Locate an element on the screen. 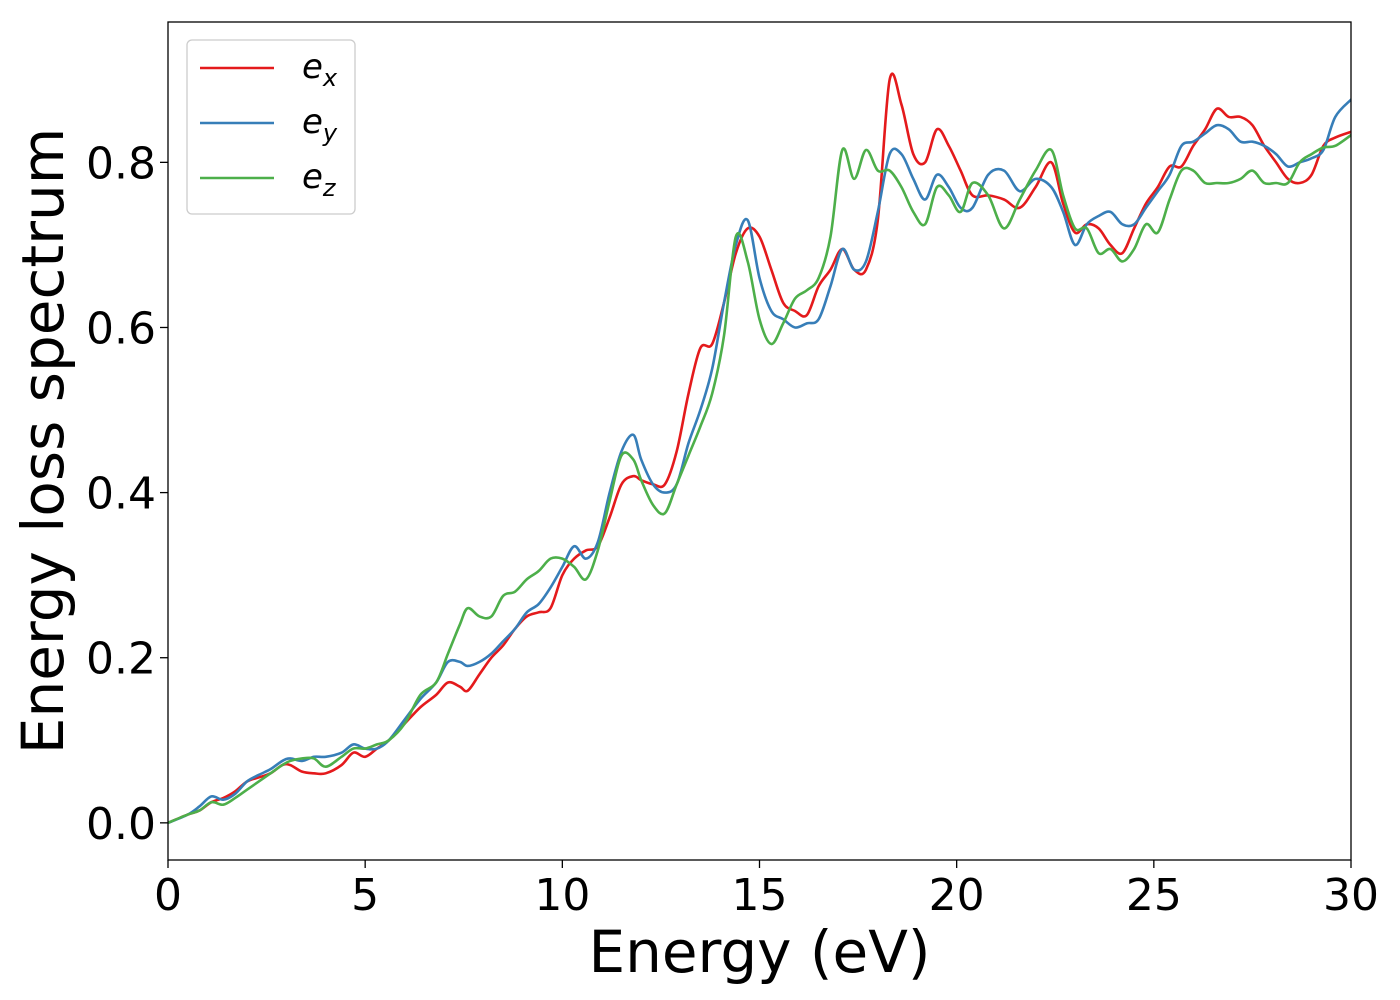 The width and height of the screenshot is (1400, 1000). y-axis-label: Energy loss spectrum is located at coordinates (43, 441).